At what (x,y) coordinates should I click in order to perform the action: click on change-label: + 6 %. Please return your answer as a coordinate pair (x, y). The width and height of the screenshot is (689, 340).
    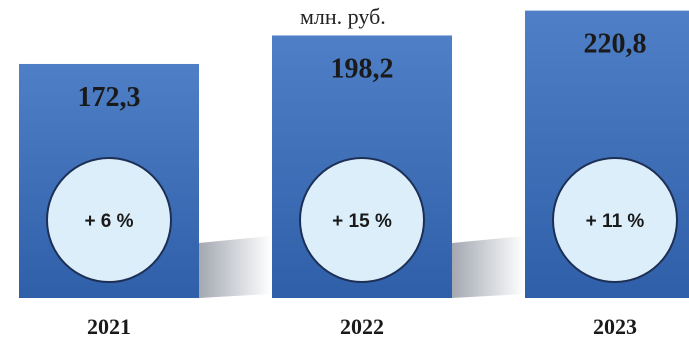
    Looking at the image, I should click on (108, 221).